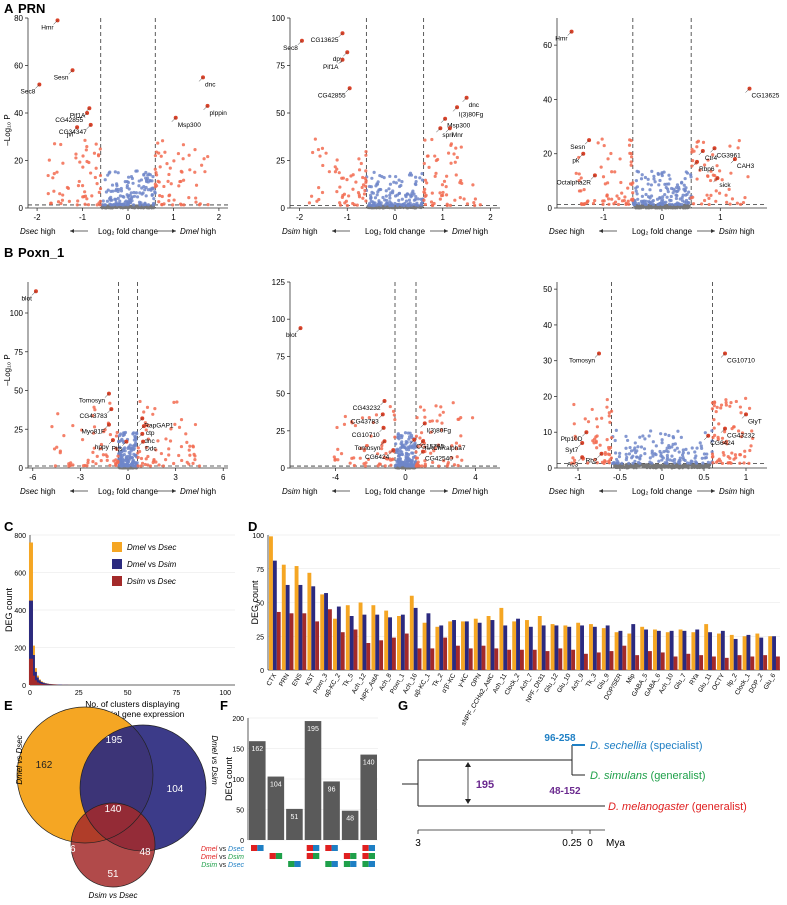 This screenshot has width=787, height=905. What do you see at coordinates (229, 778) in the screenshot?
I see `y-axis-title: DEG count` at bounding box center [229, 778].